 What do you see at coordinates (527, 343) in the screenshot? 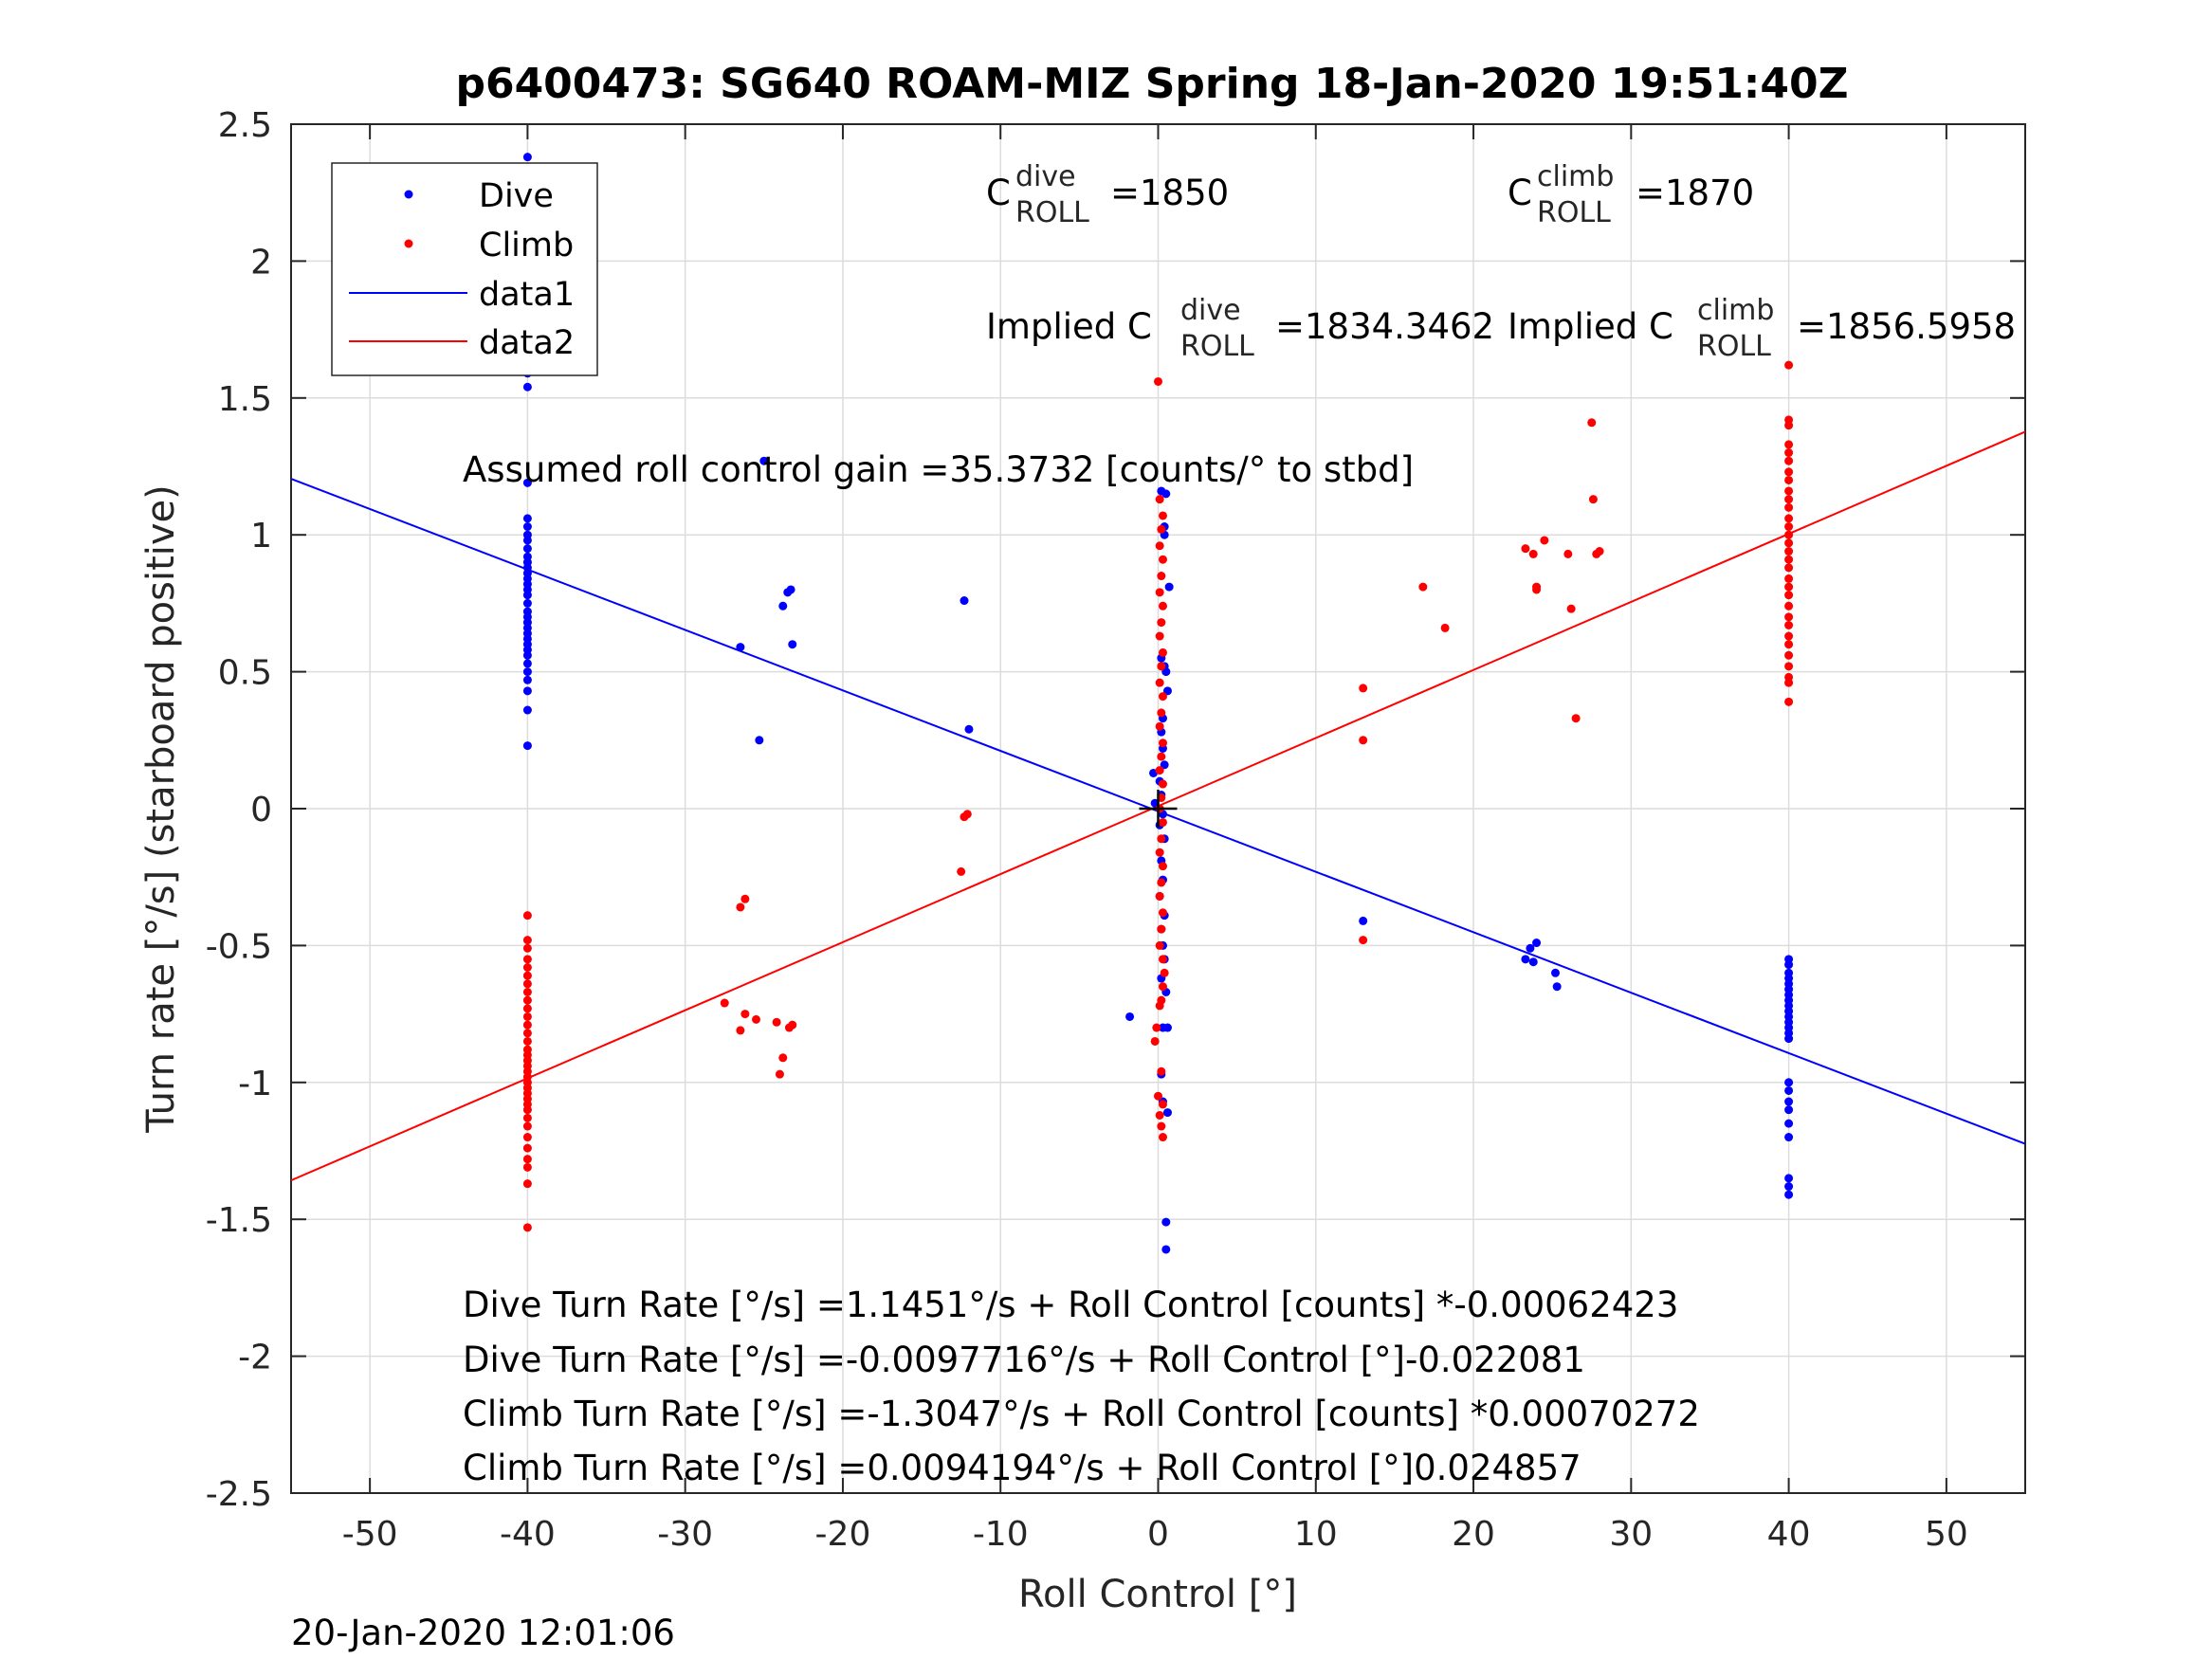
I see `legend-data2-label: data2` at bounding box center [527, 343].